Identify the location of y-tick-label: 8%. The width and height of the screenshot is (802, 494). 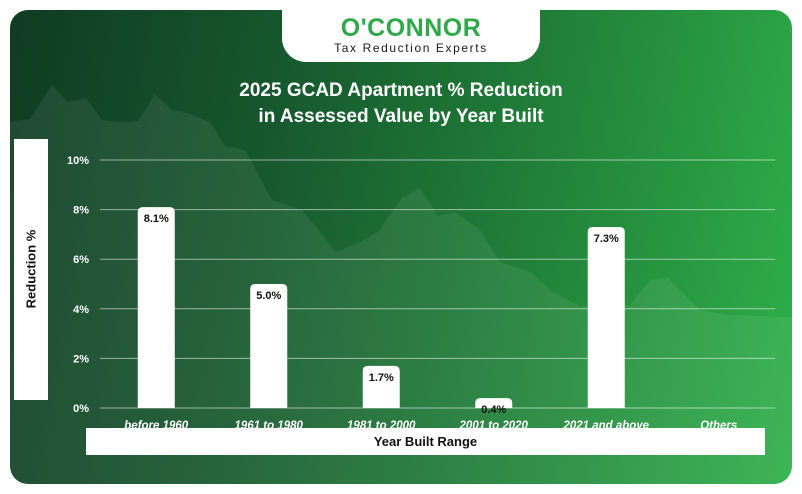
(81, 211).